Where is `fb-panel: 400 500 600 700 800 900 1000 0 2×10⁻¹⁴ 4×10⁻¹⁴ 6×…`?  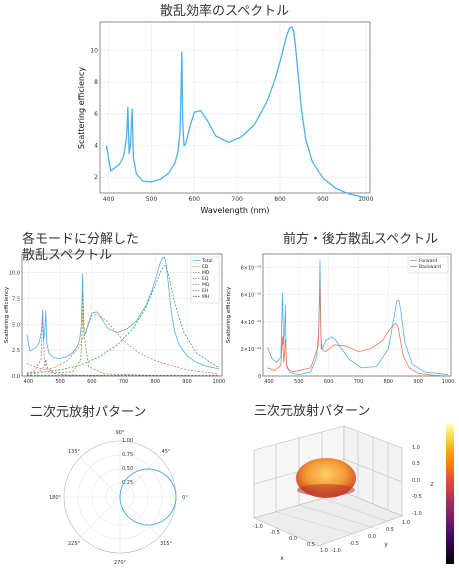 fb-panel: 400 500 600 700 800 900 1000 0 2×10⁻¹⁴ 4×10⁻¹⁴ 6×… is located at coordinates (340, 319).